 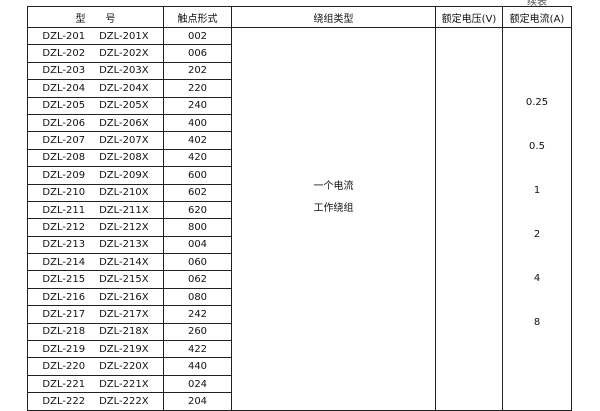 I want to click on model: DZL-202, so click(x=64, y=54).